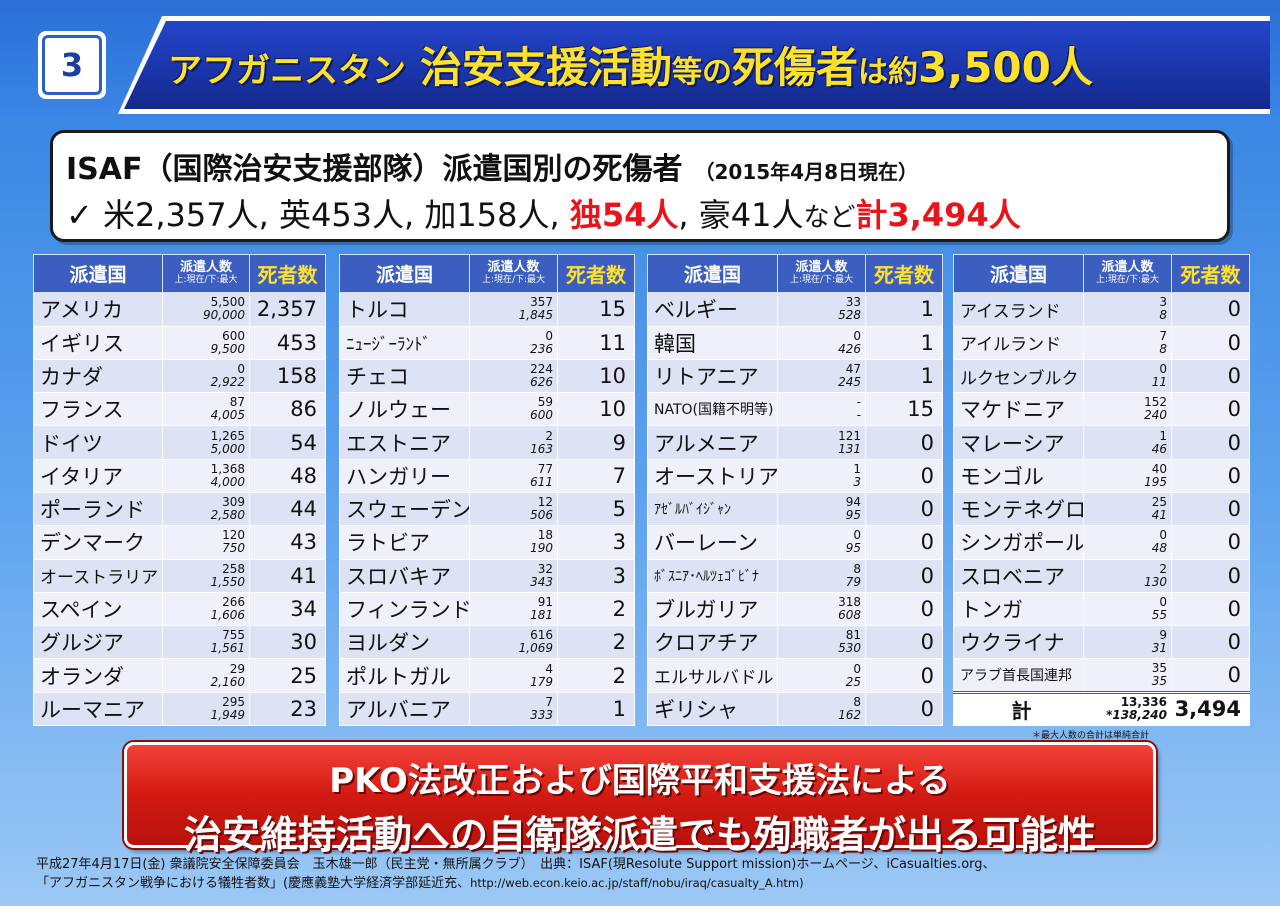 Image resolution: width=1280 pixels, height=906 pixels. I want to click on table-row: シンガポール 0 48 0, so click(1101, 542).